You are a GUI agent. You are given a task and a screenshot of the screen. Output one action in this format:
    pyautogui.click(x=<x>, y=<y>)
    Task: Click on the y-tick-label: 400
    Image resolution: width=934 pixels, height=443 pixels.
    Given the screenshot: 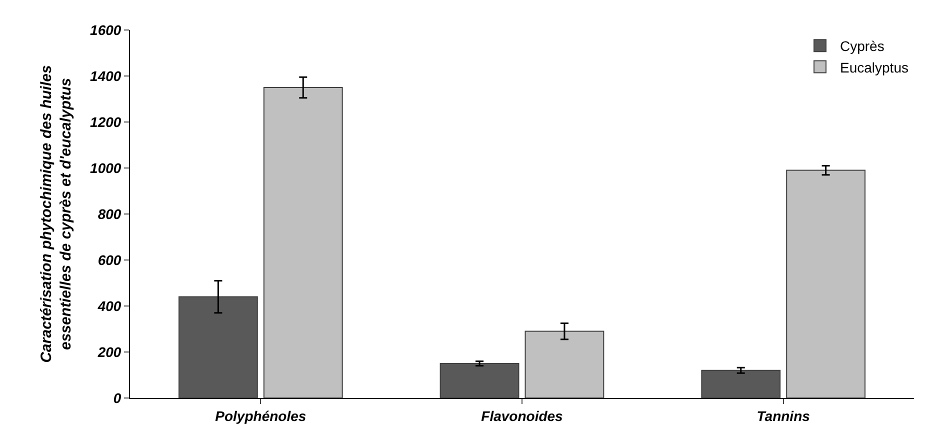 What is the action you would take?
    pyautogui.click(x=109, y=306)
    